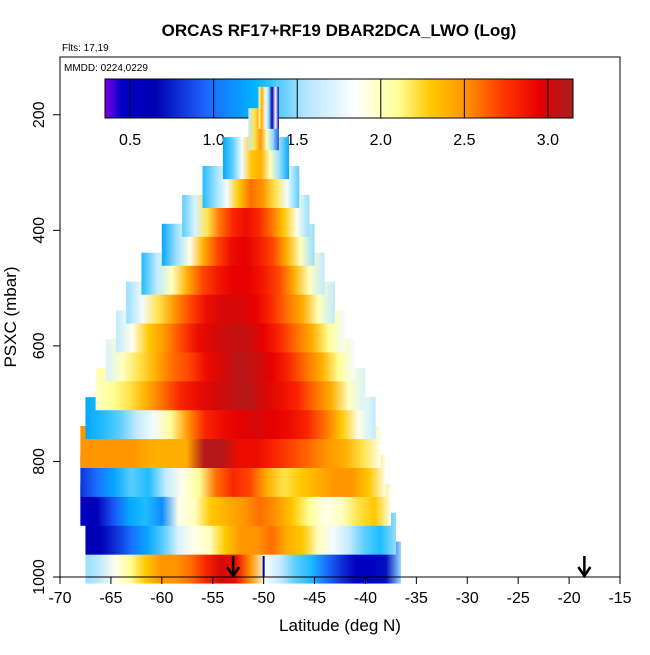 The width and height of the screenshot is (650, 655). Describe the element at coordinates (297, 140) in the screenshot. I see `colorbar-tick-label: 1.5` at that location.